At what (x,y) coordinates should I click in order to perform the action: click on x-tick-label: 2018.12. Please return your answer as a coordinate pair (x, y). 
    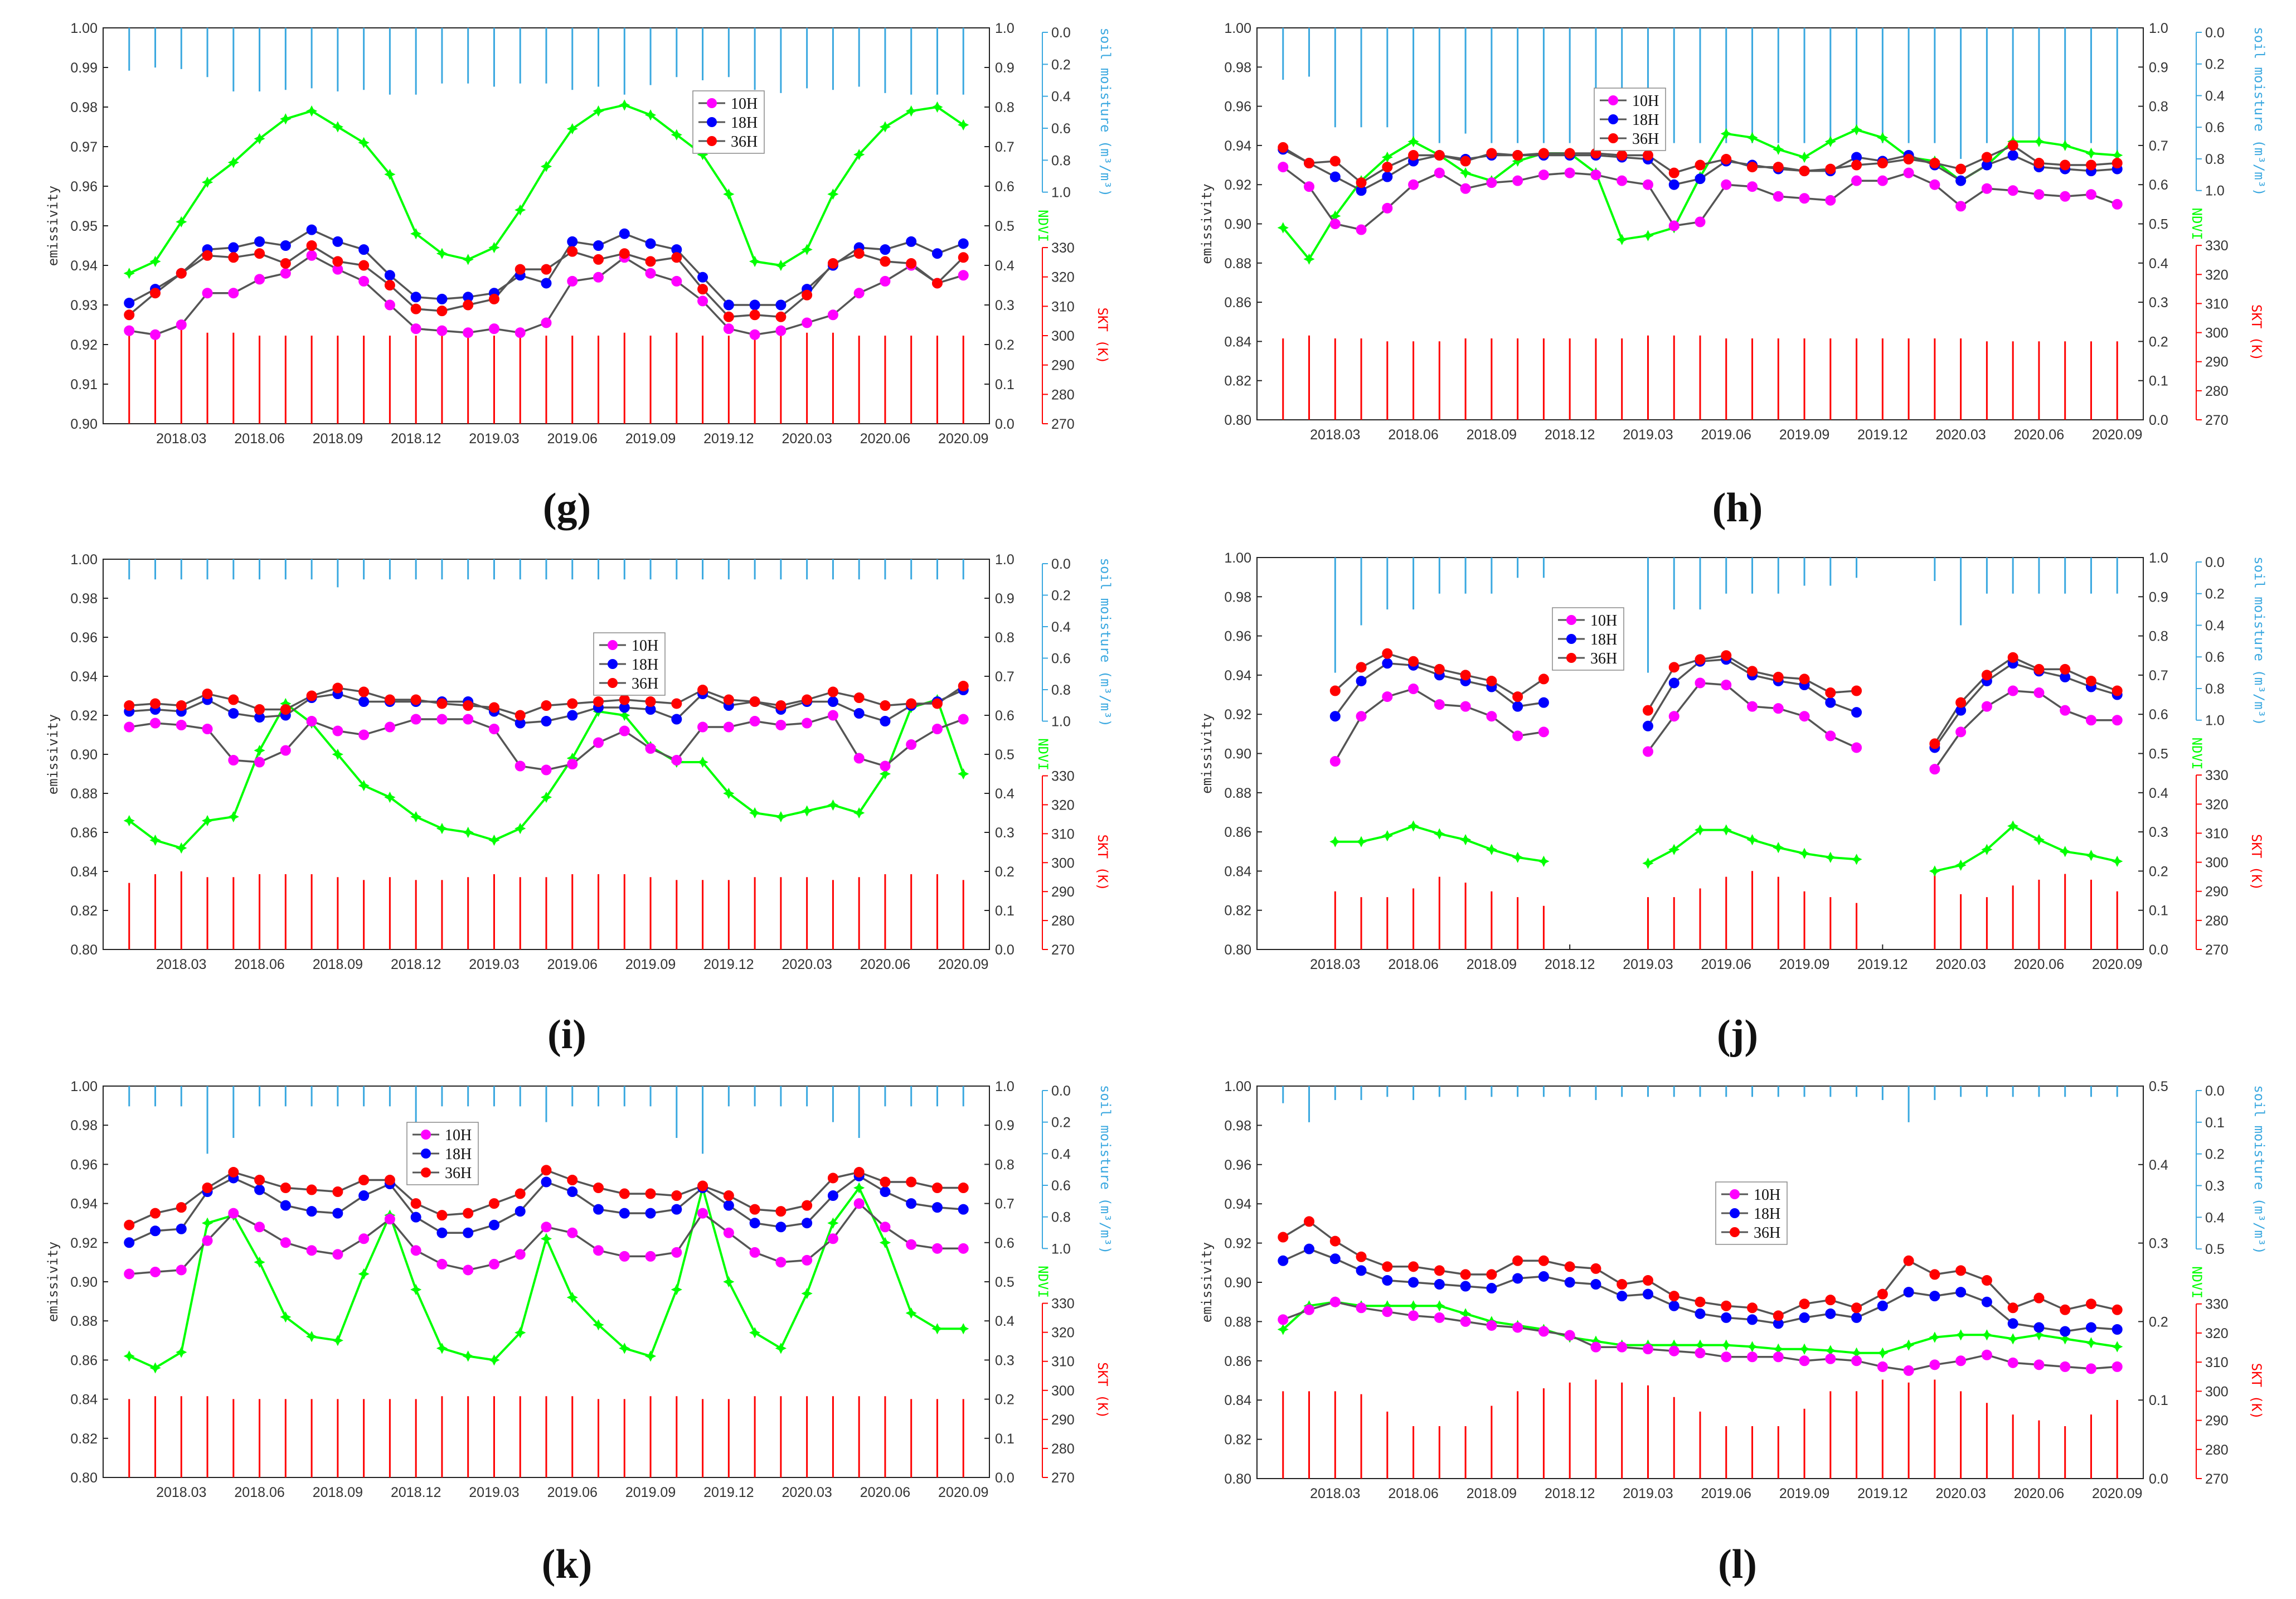
    Looking at the image, I should click on (1570, 435).